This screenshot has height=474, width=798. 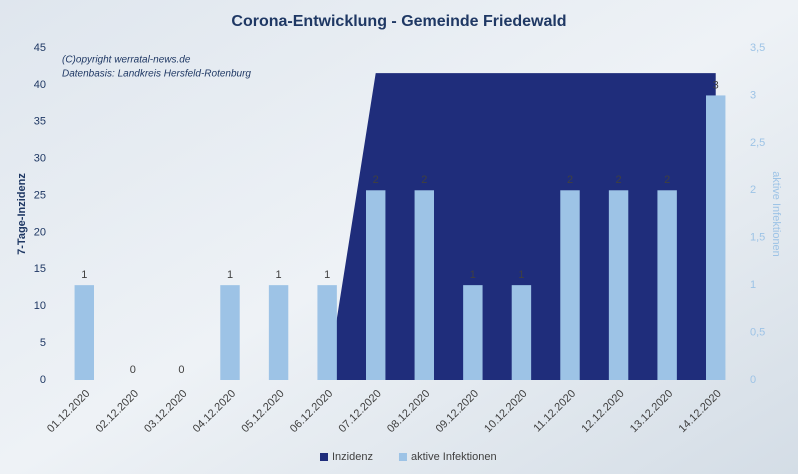 I want to click on y-axis-label: 7-Tage-Inzidenz, so click(x=22, y=214).